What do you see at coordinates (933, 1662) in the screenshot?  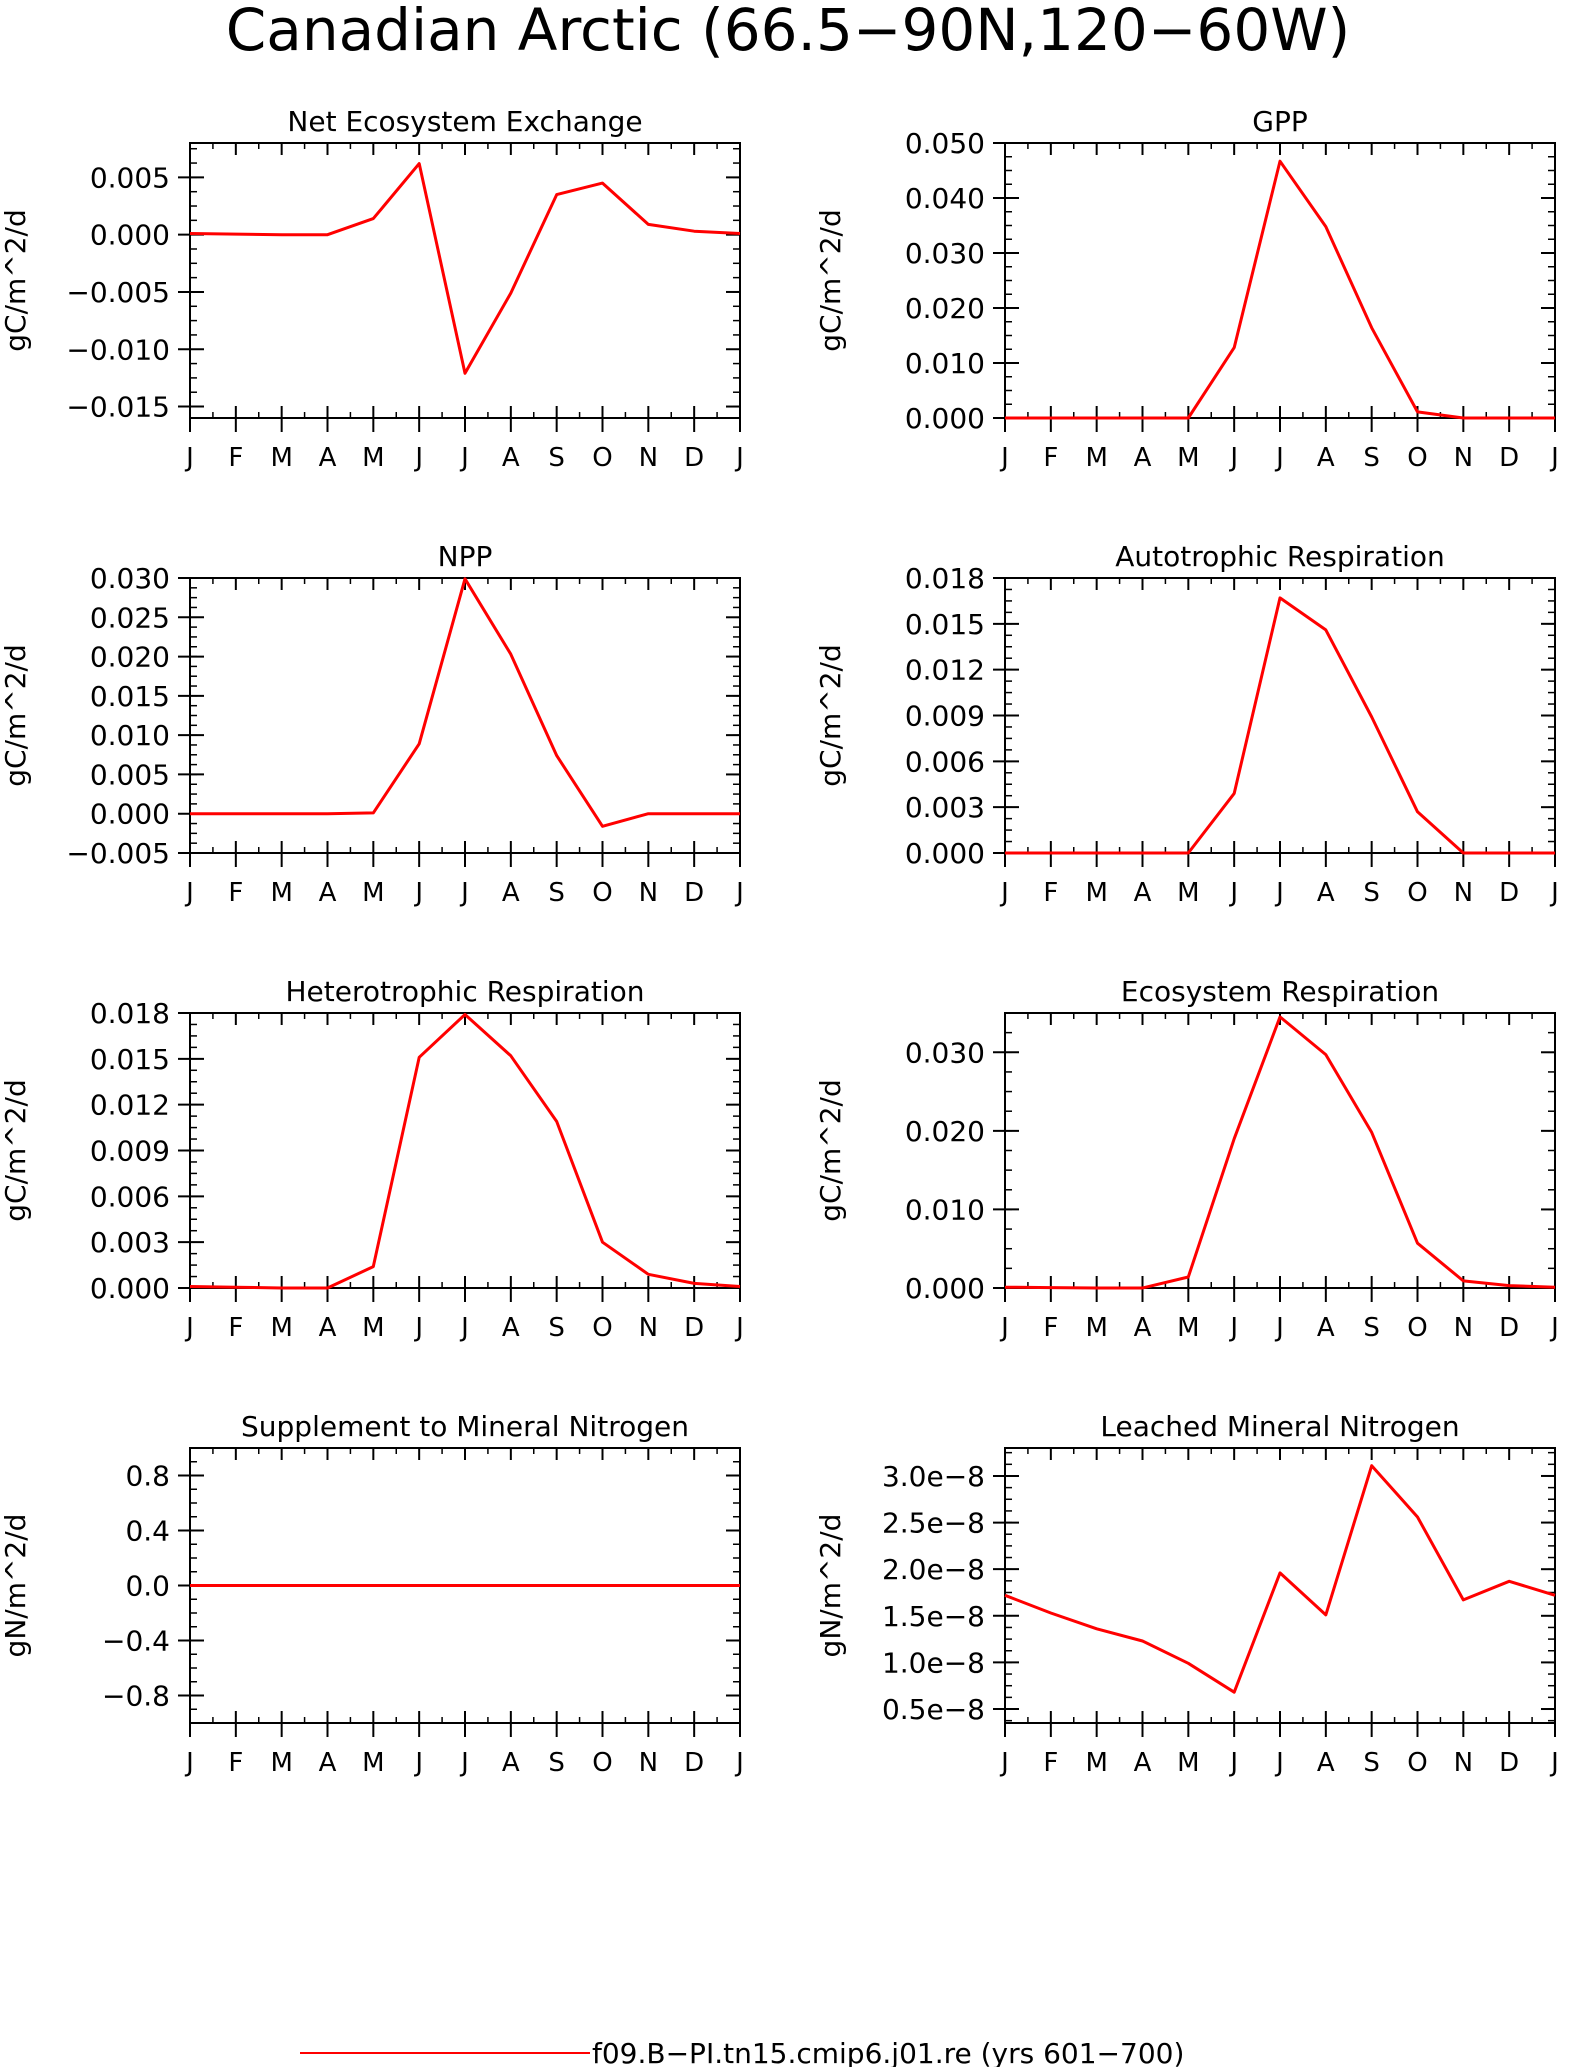 I see `y-tick-label: 1.0e−8` at bounding box center [933, 1662].